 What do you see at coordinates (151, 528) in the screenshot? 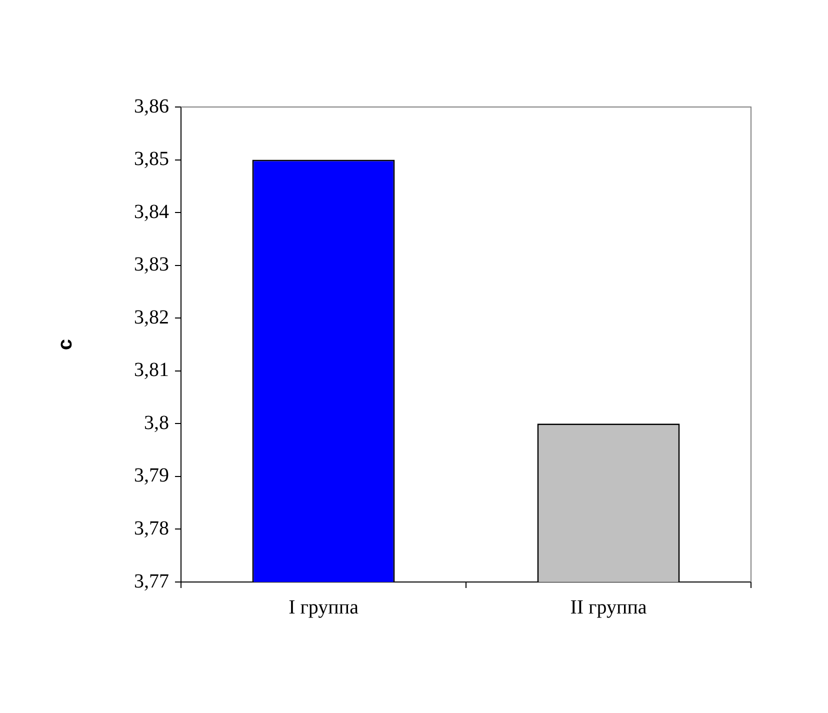
I see `y-tick-label: 3,78` at bounding box center [151, 528].